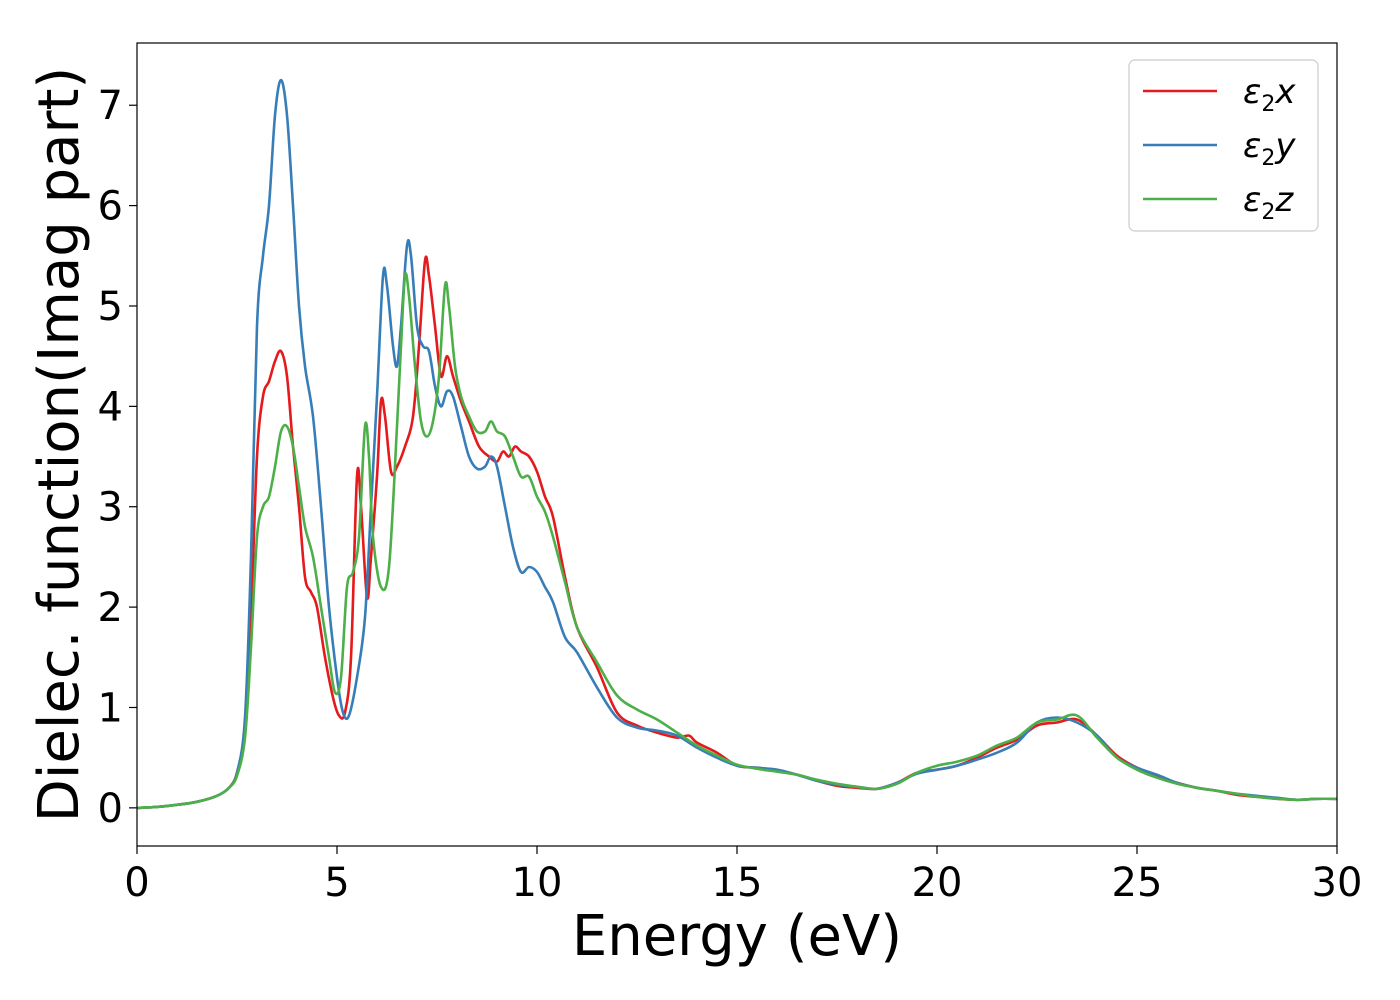  I want to click on x-tick-label: 30, so click(1337, 883).